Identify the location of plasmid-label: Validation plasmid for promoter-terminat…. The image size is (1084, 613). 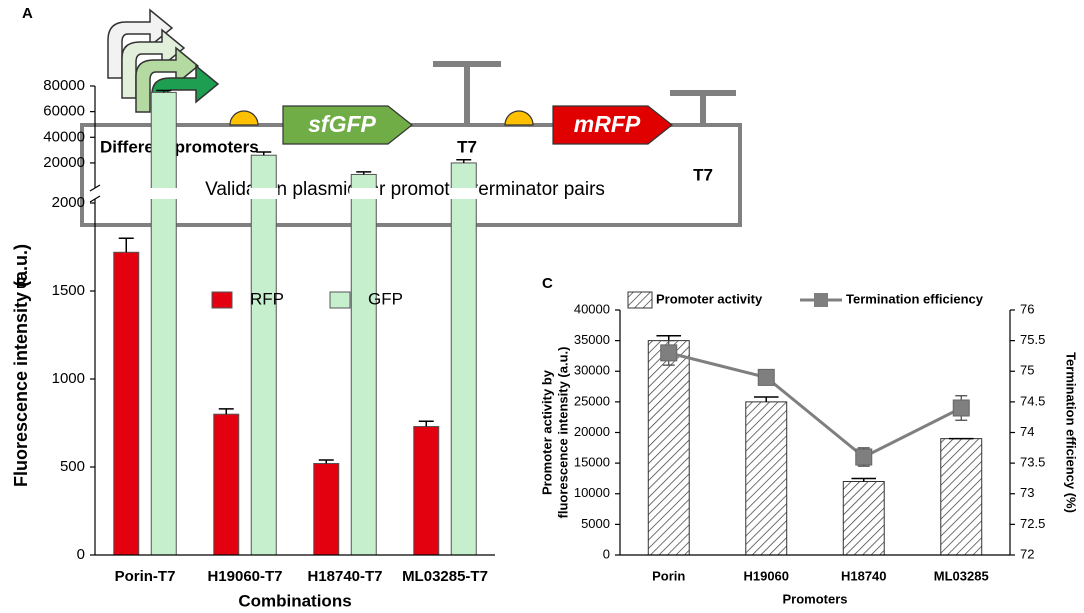
(405, 189).